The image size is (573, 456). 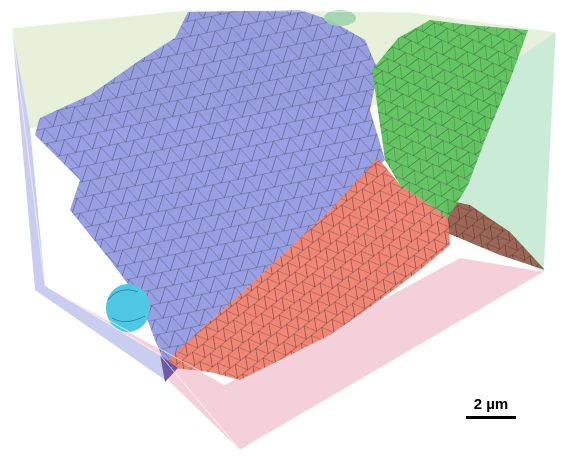 What do you see at coordinates (169, 368) in the screenshot?
I see `purple-grain-fragment` at bounding box center [169, 368].